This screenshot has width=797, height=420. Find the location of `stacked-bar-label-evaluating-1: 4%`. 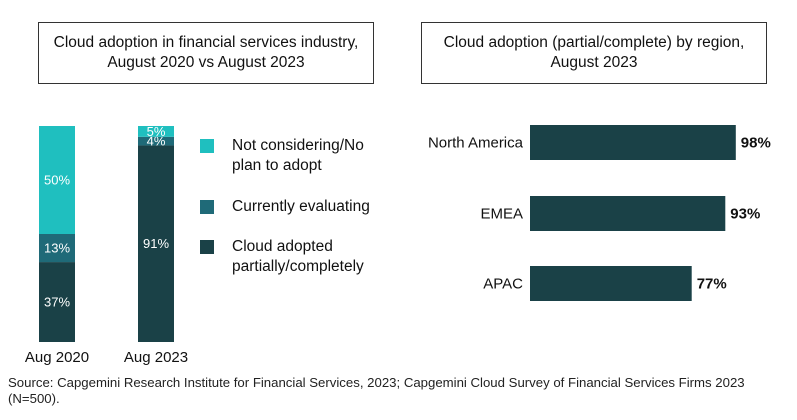

stacked-bar-label-evaluating-1: 4% is located at coordinates (156, 141).